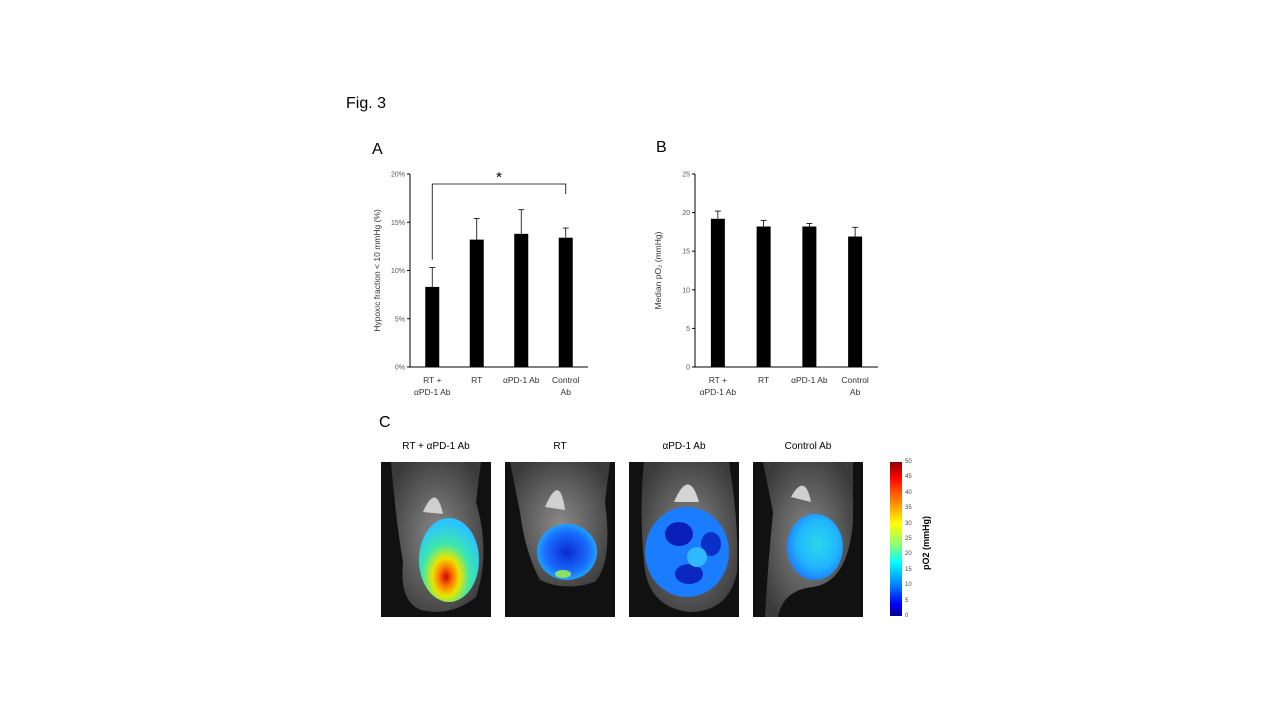  Describe the element at coordinates (560, 539) in the screenshot. I see `mri-image-rt` at that location.